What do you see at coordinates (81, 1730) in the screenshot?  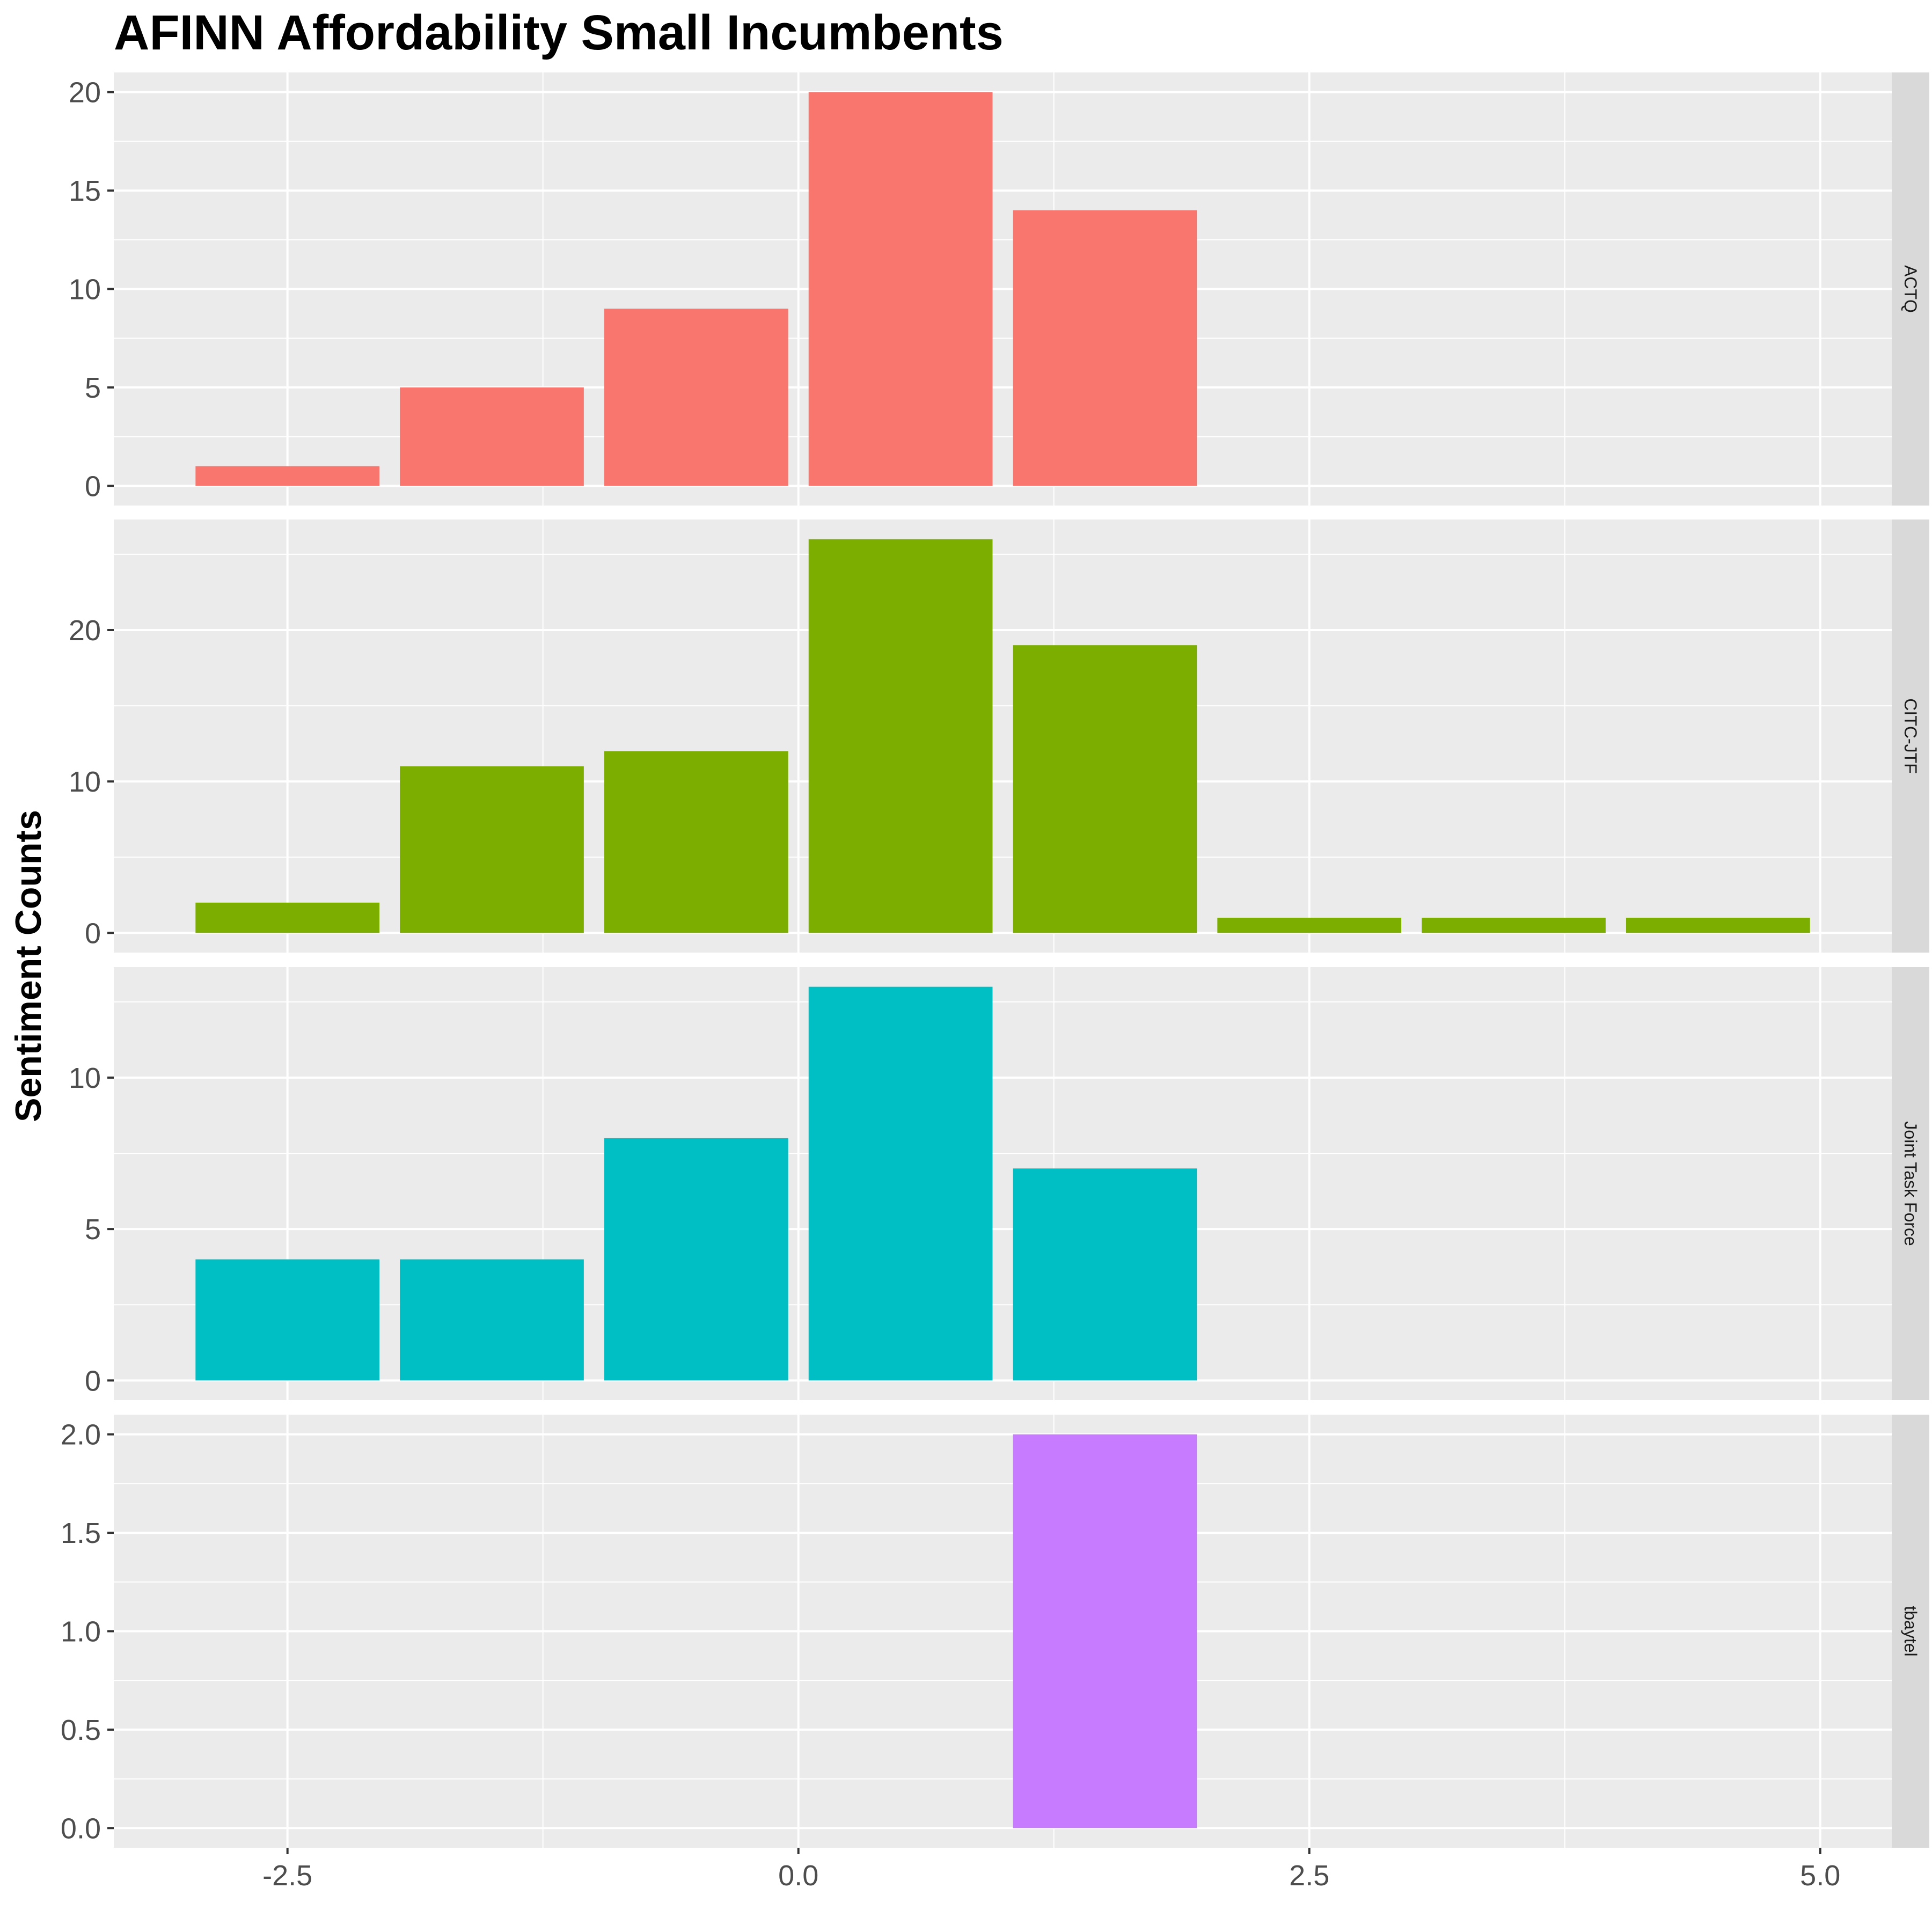 I see `y-tick-label: 0.5` at bounding box center [81, 1730].